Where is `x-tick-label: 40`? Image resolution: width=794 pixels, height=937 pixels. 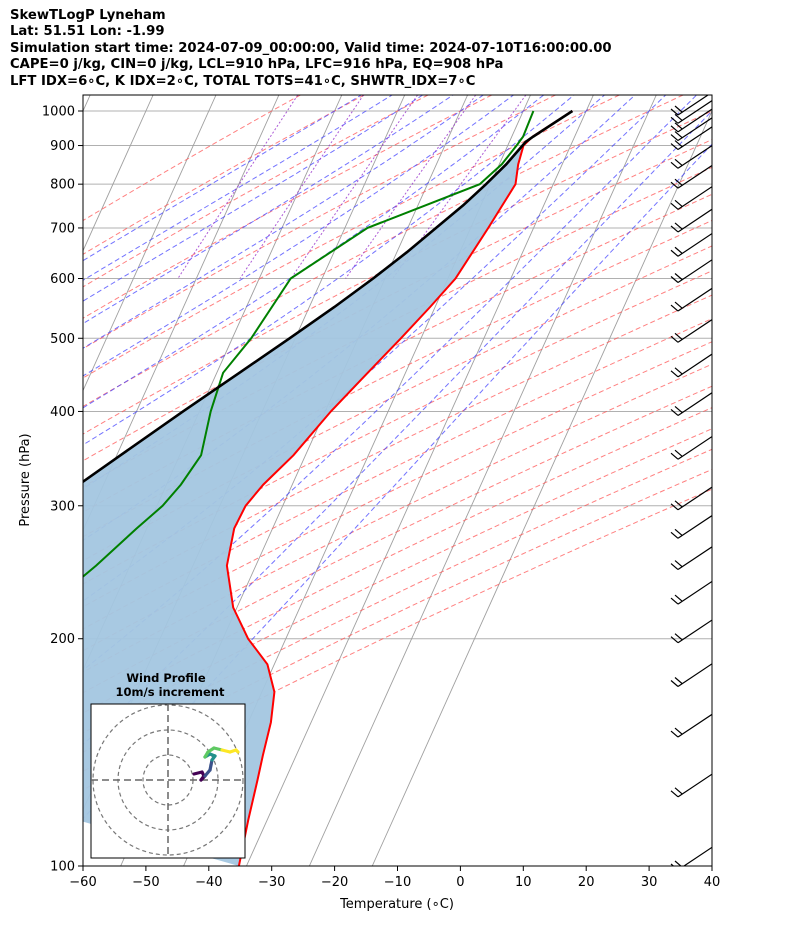
x-tick-label: 40 is located at coordinates (712, 882).